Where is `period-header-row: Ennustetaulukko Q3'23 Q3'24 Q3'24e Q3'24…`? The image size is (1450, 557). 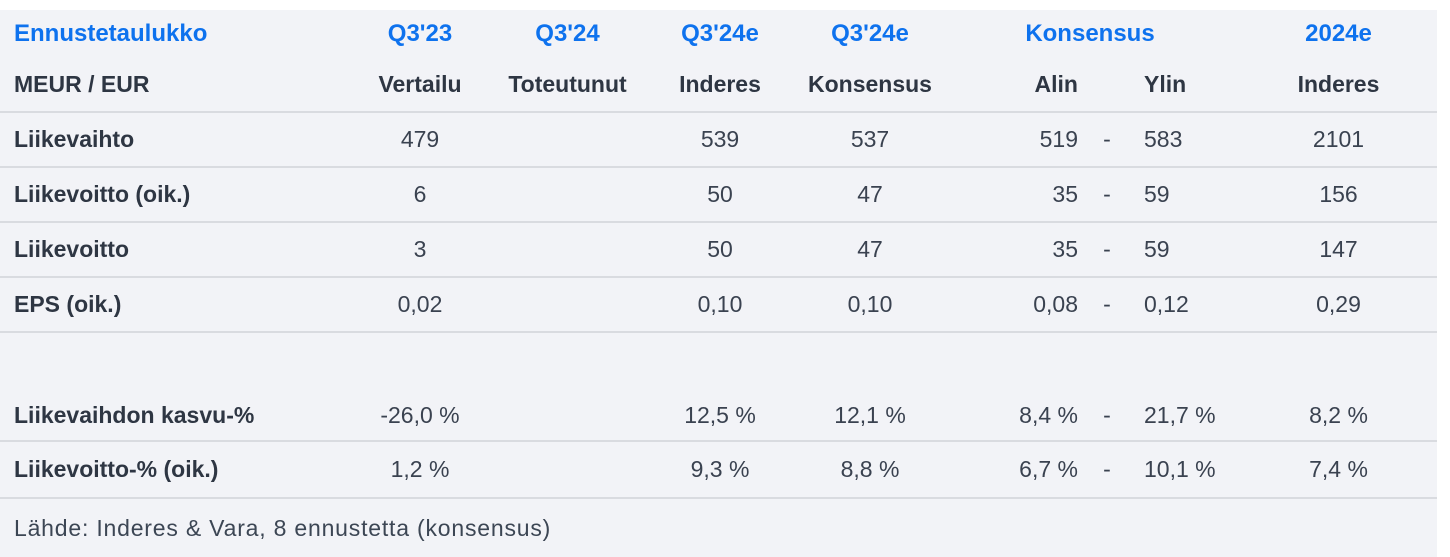
period-header-row: Ennustetaulukko Q3'23 Q3'24 Q3'24e Q3'24… is located at coordinates (718, 34).